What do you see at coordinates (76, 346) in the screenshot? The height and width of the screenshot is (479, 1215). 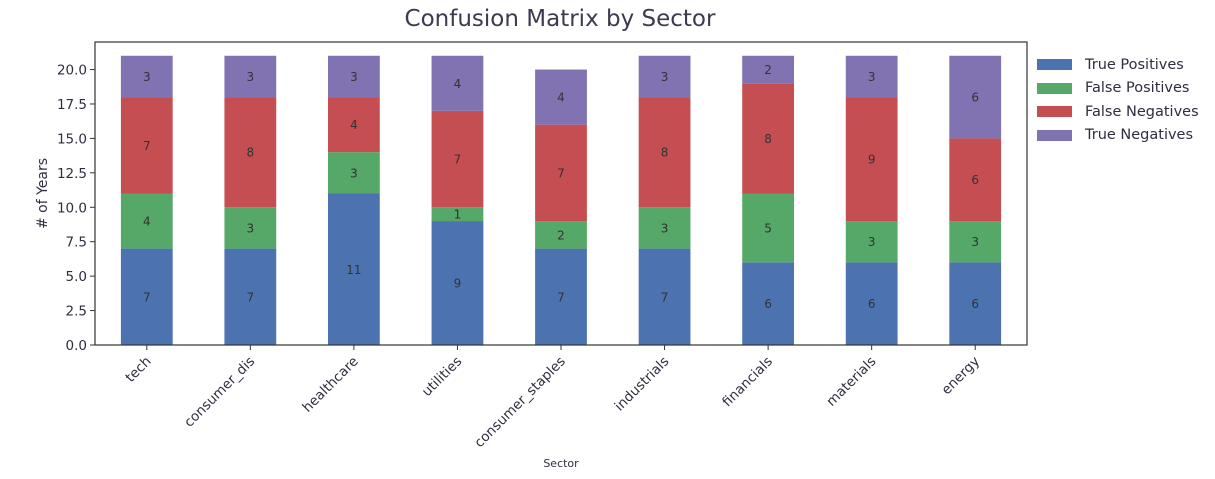 I see `y-tick-label: 0.0` at bounding box center [76, 346].